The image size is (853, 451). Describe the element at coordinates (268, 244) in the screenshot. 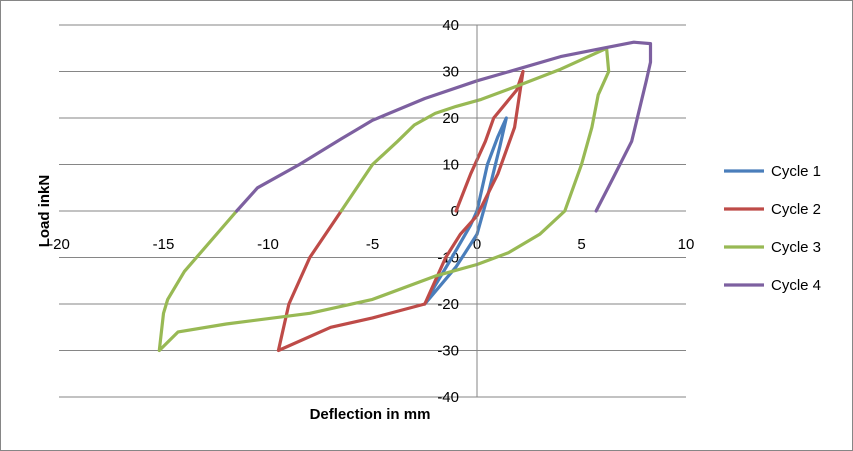

I see `x-tick-label: -10` at that location.